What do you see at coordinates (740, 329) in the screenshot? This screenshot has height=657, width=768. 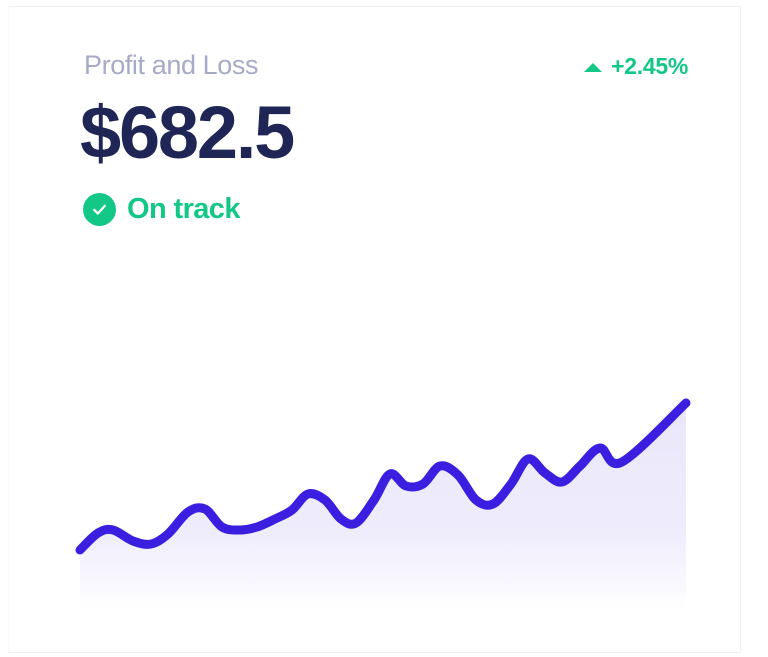 I see `card-right-border` at bounding box center [740, 329].